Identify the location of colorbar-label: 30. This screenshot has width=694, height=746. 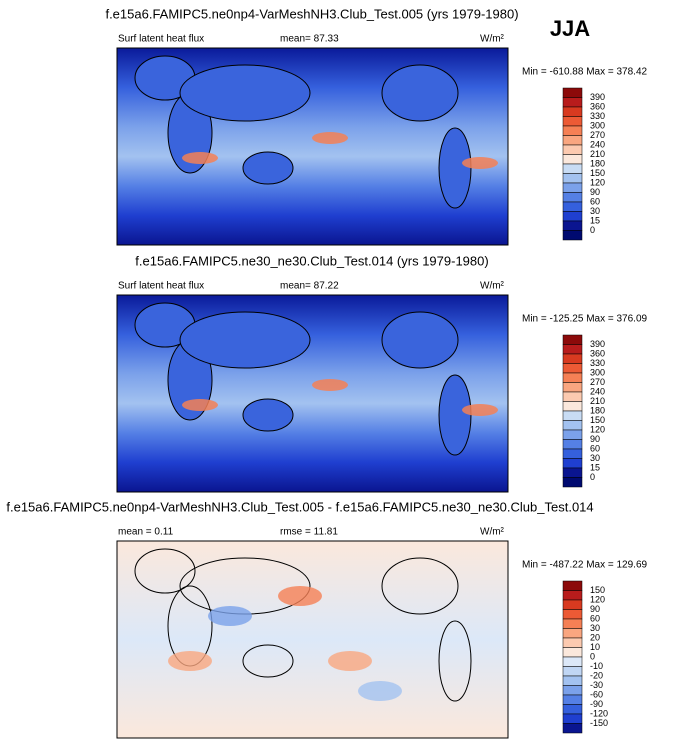
(595, 628).